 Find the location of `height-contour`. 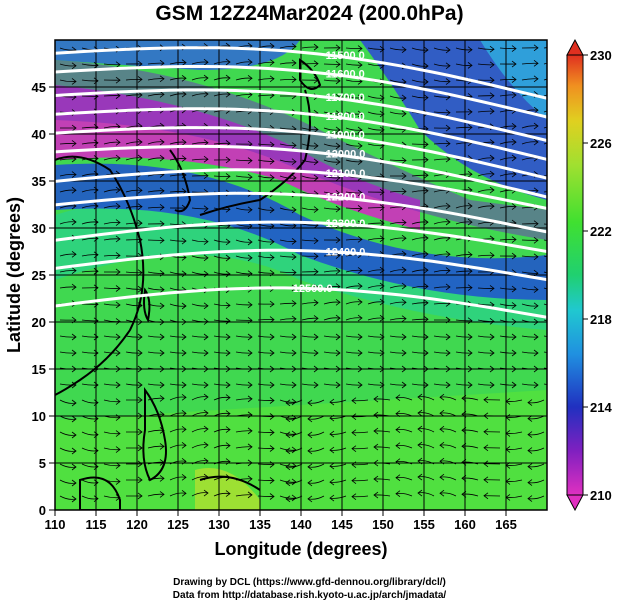

height-contour is located at coordinates (301, 189).